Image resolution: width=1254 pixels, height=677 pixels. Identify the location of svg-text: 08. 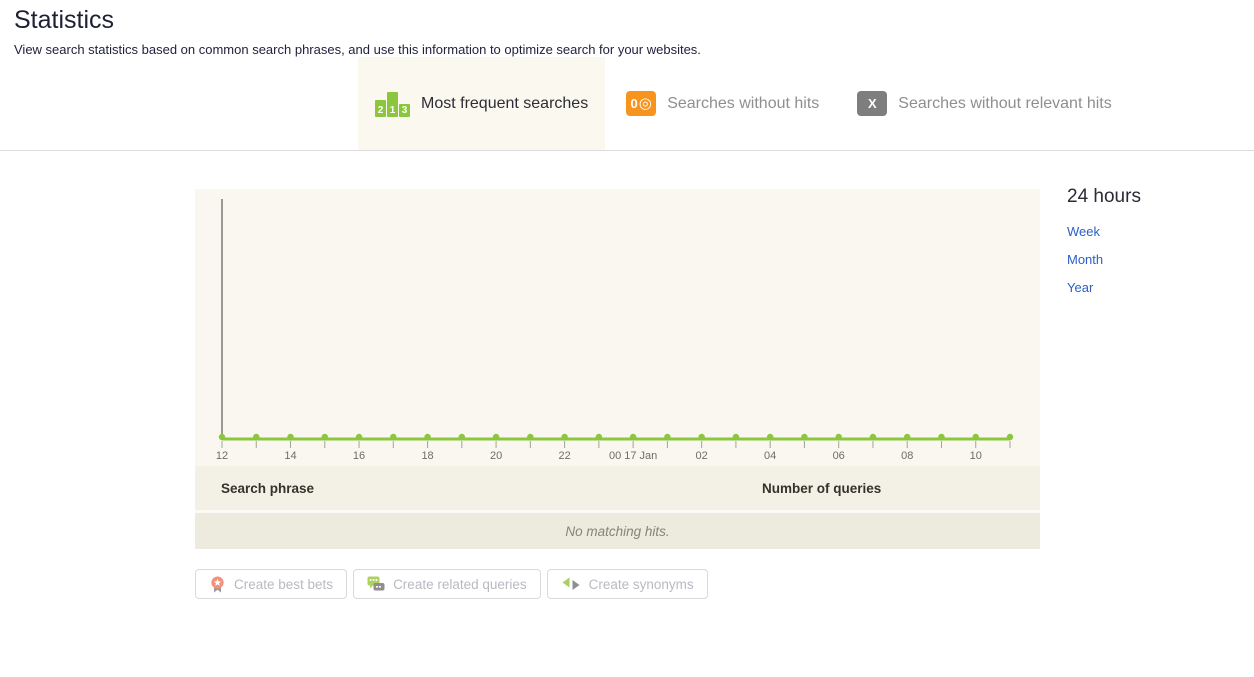
(907, 456).